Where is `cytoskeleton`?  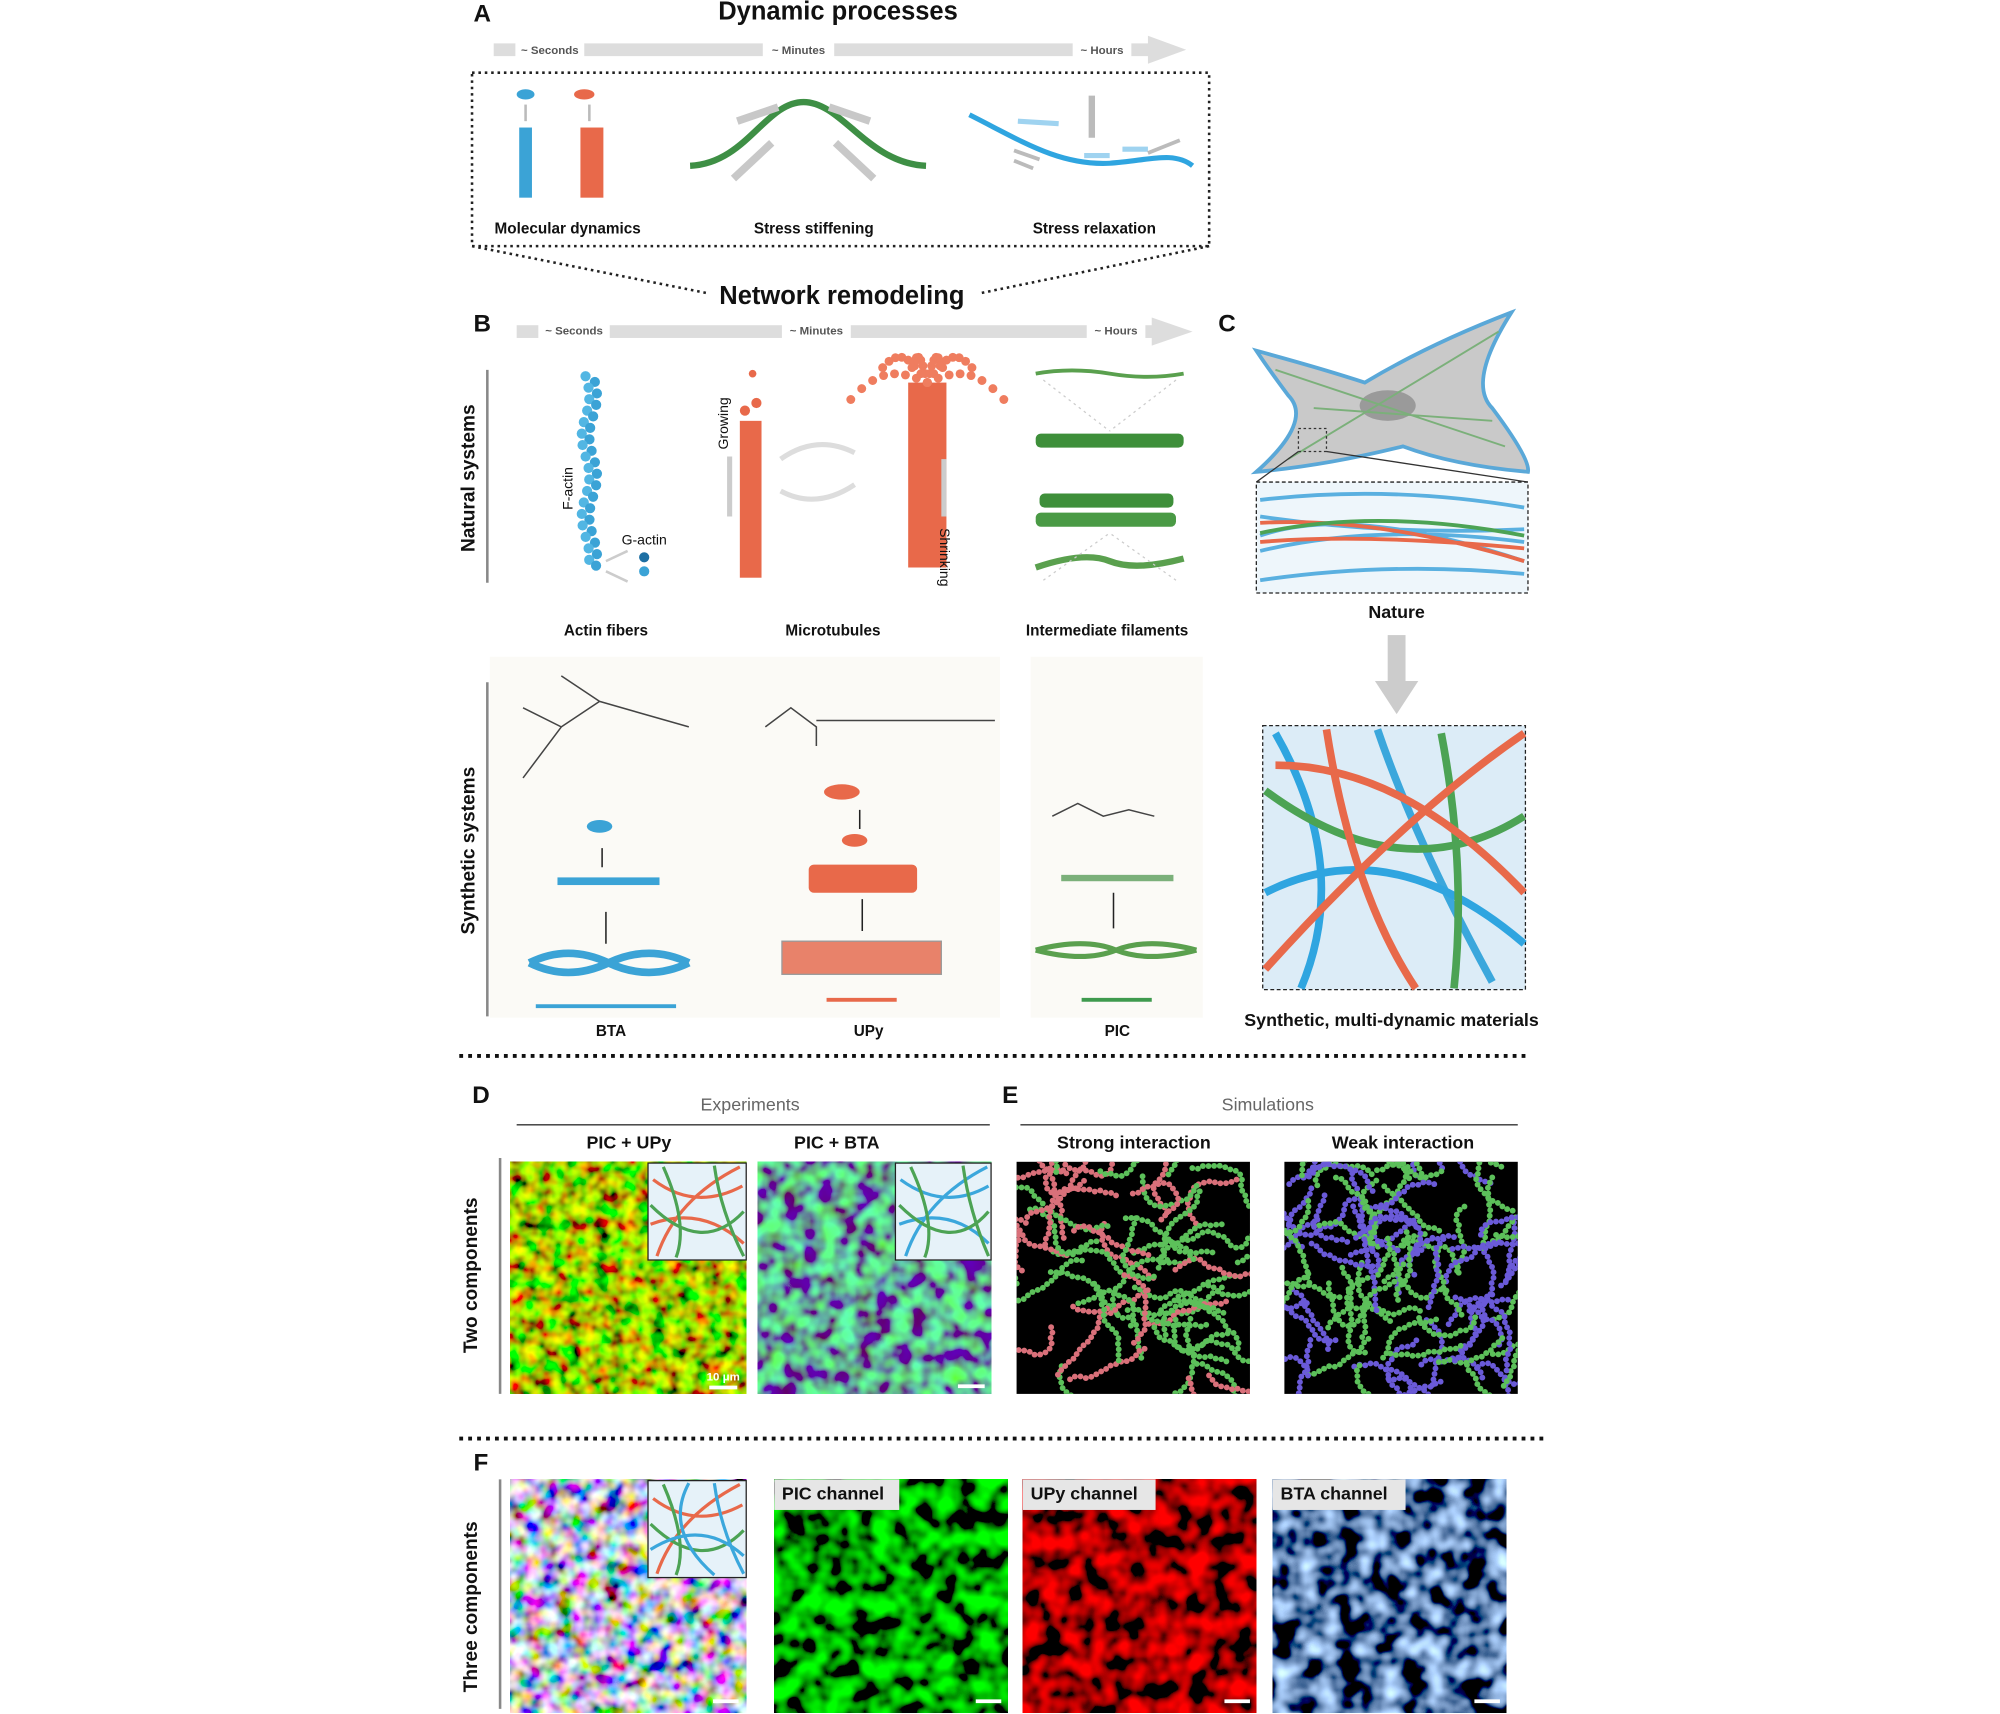
cytoskeleton is located at coordinates (1390, 395).